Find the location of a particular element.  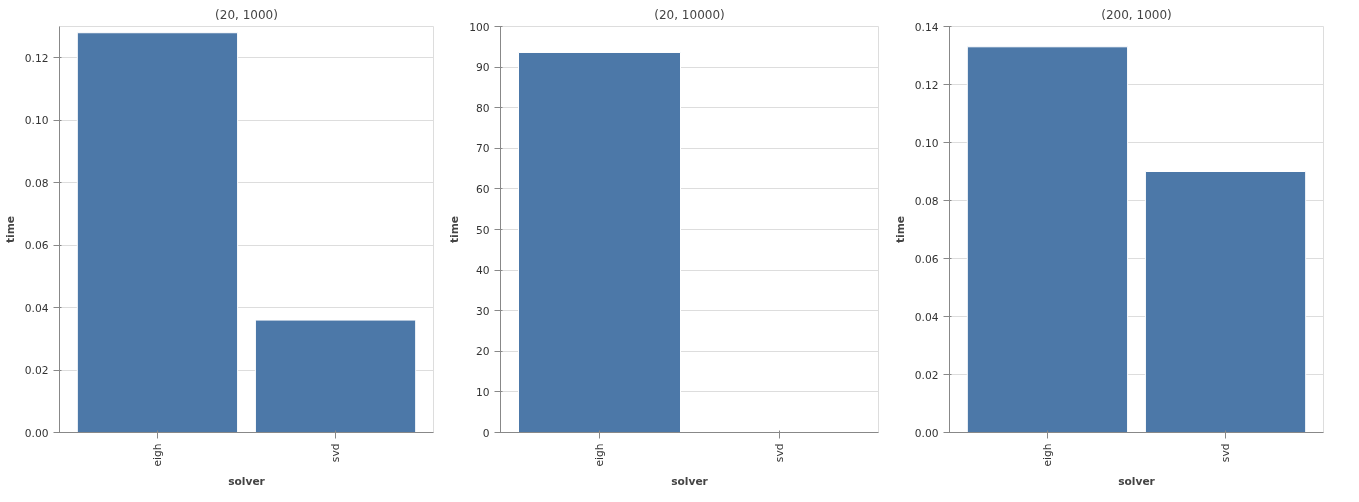

y-tick-label: 20 is located at coordinates (482, 352).